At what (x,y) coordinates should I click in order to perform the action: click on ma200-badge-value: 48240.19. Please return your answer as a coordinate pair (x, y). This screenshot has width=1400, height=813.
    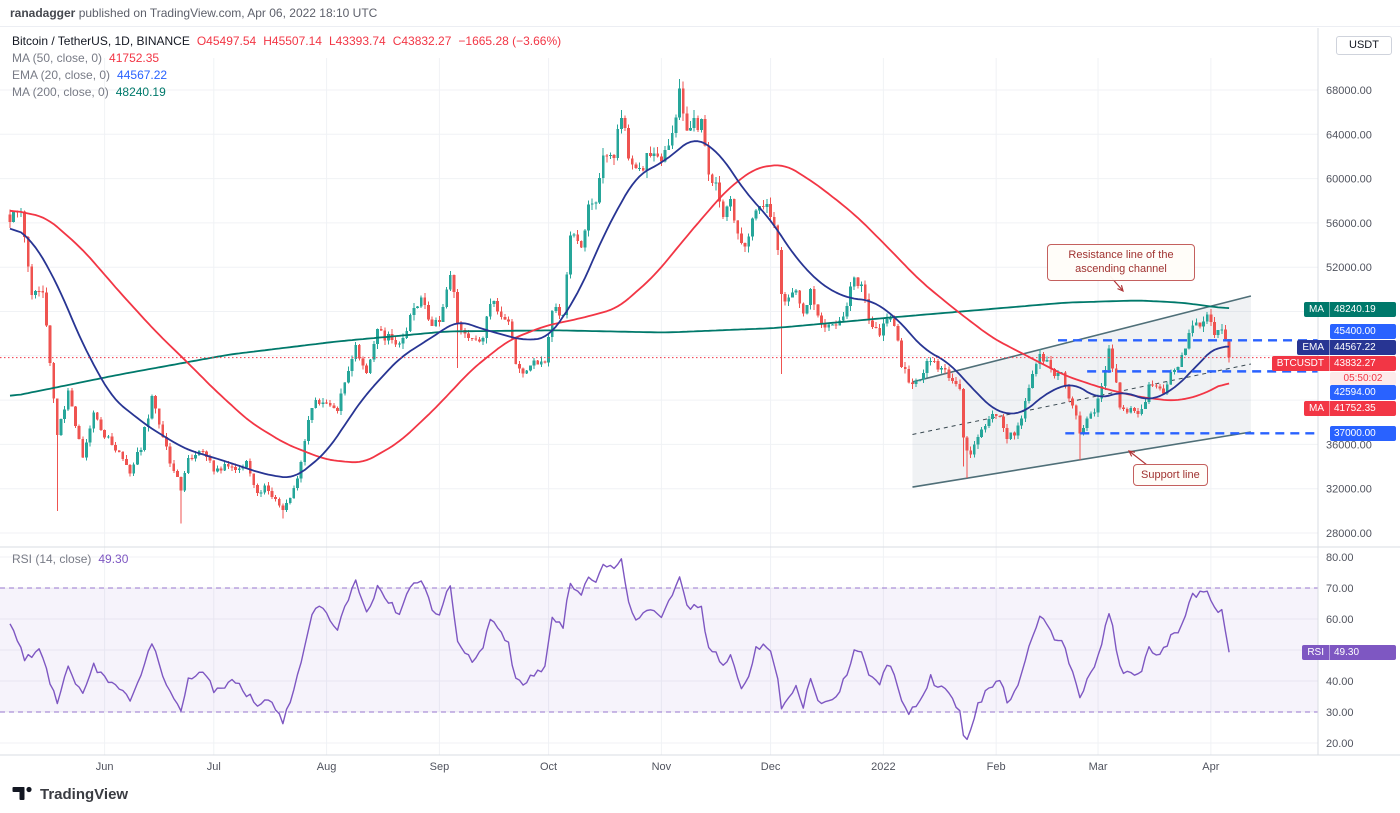
    Looking at the image, I should click on (1355, 309).